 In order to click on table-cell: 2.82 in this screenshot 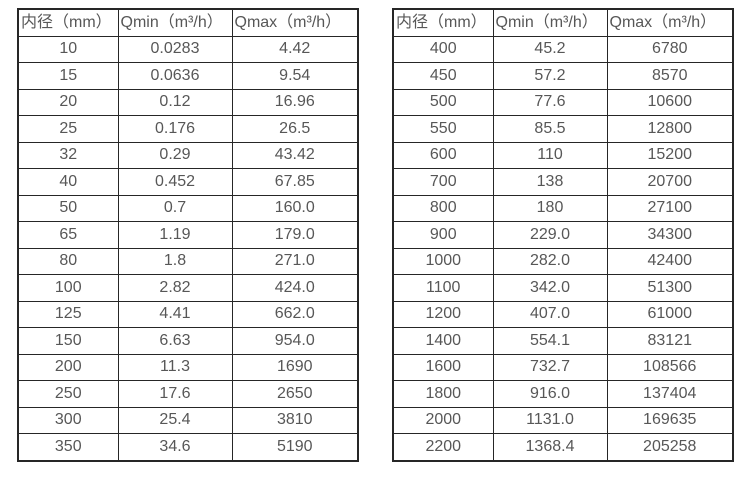, I will do `click(175, 288)`.